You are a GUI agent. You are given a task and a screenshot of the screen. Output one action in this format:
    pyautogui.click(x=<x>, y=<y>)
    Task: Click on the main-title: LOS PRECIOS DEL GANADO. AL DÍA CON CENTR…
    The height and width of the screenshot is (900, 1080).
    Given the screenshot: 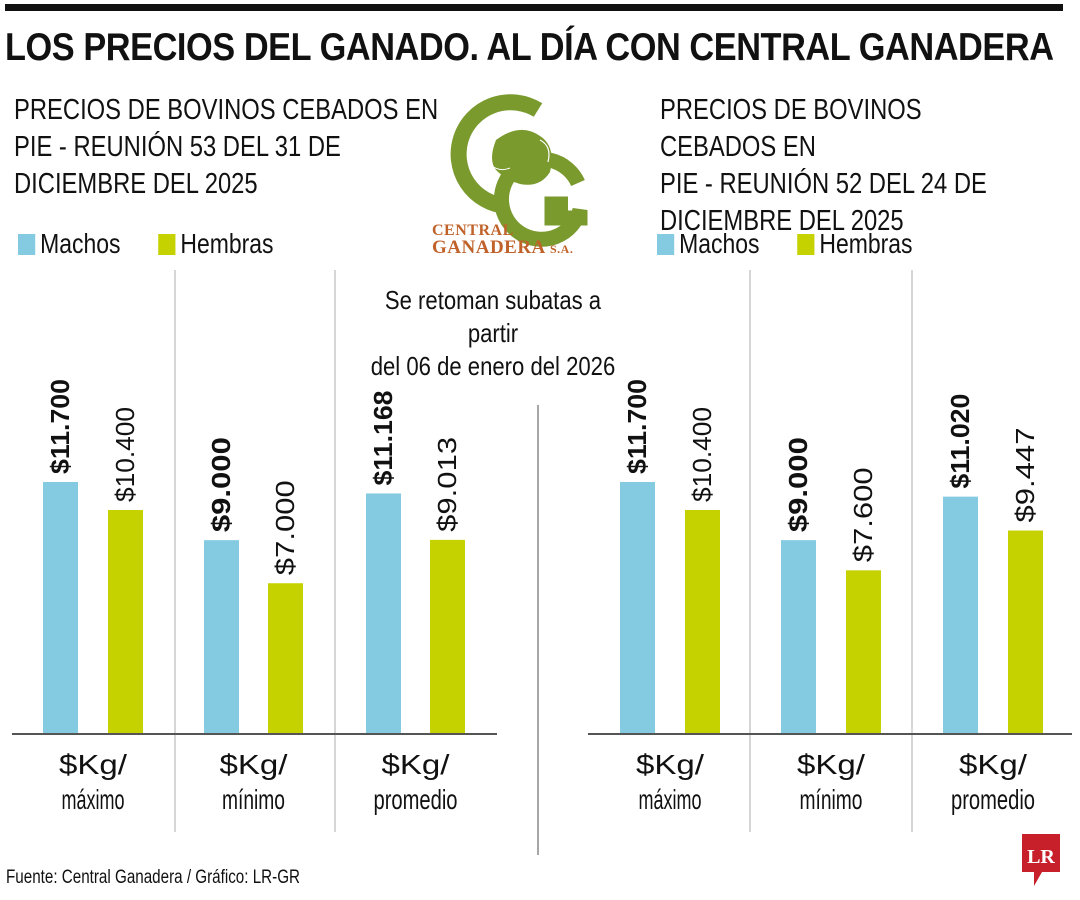 What is the action you would take?
    pyautogui.click(x=529, y=47)
    